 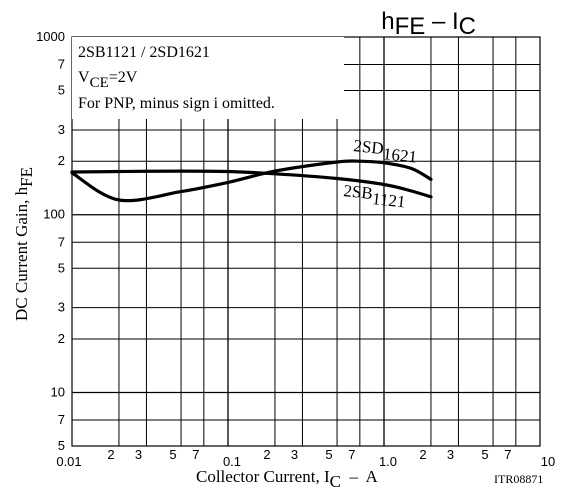 What do you see at coordinates (50, 36) in the screenshot?
I see `y-tick-label: 1000` at bounding box center [50, 36].